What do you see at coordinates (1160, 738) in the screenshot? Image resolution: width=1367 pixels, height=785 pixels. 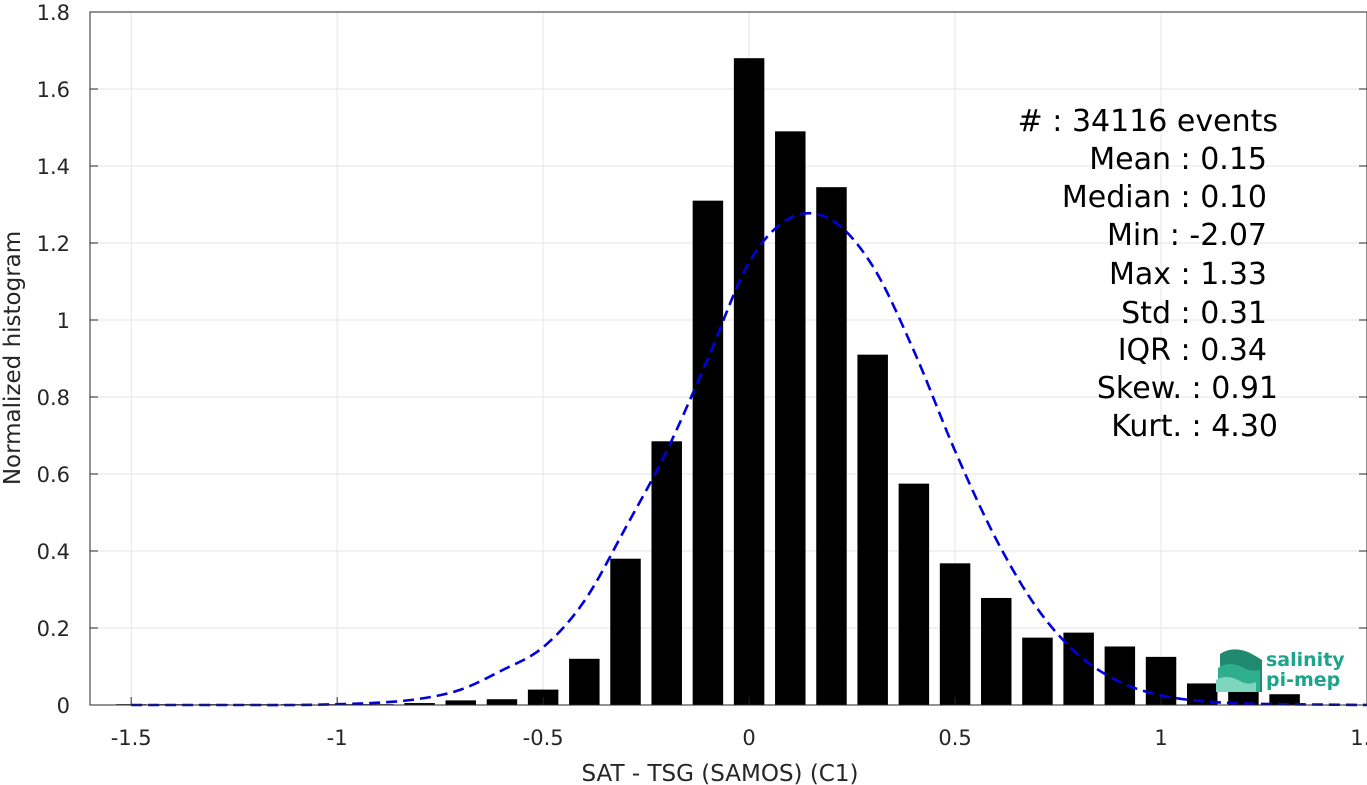 I see `x-tick-label: 1` at bounding box center [1160, 738].